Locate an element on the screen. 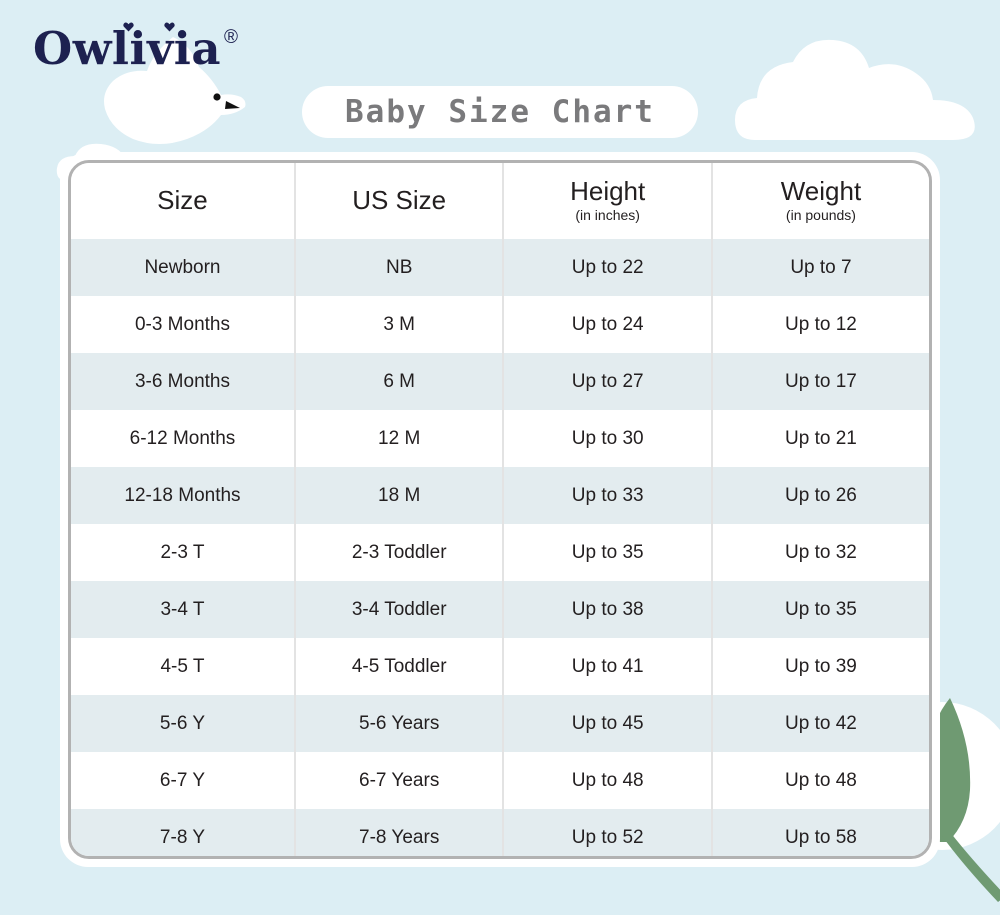 The image size is (1000, 915). table-row: 0-3 Months 3 M Up to 24 Up to 12 is located at coordinates (500, 324).